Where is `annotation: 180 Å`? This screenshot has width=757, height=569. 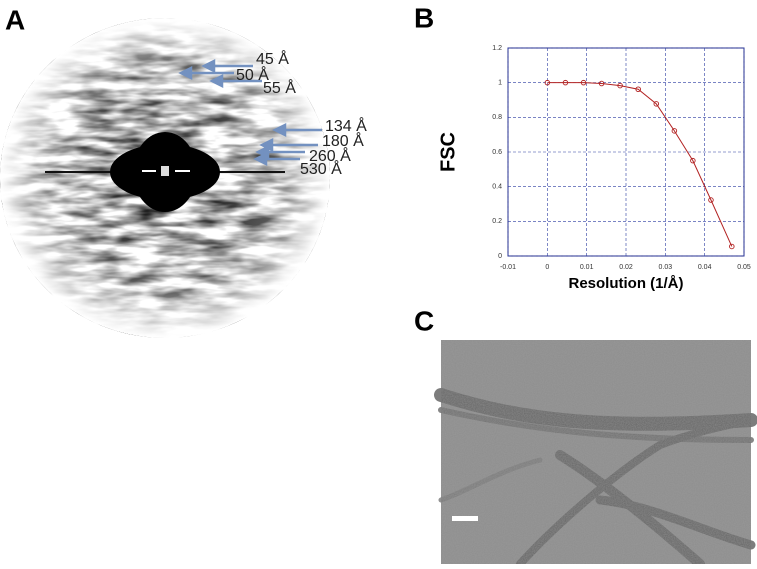
annotation: 180 Å is located at coordinates (343, 140).